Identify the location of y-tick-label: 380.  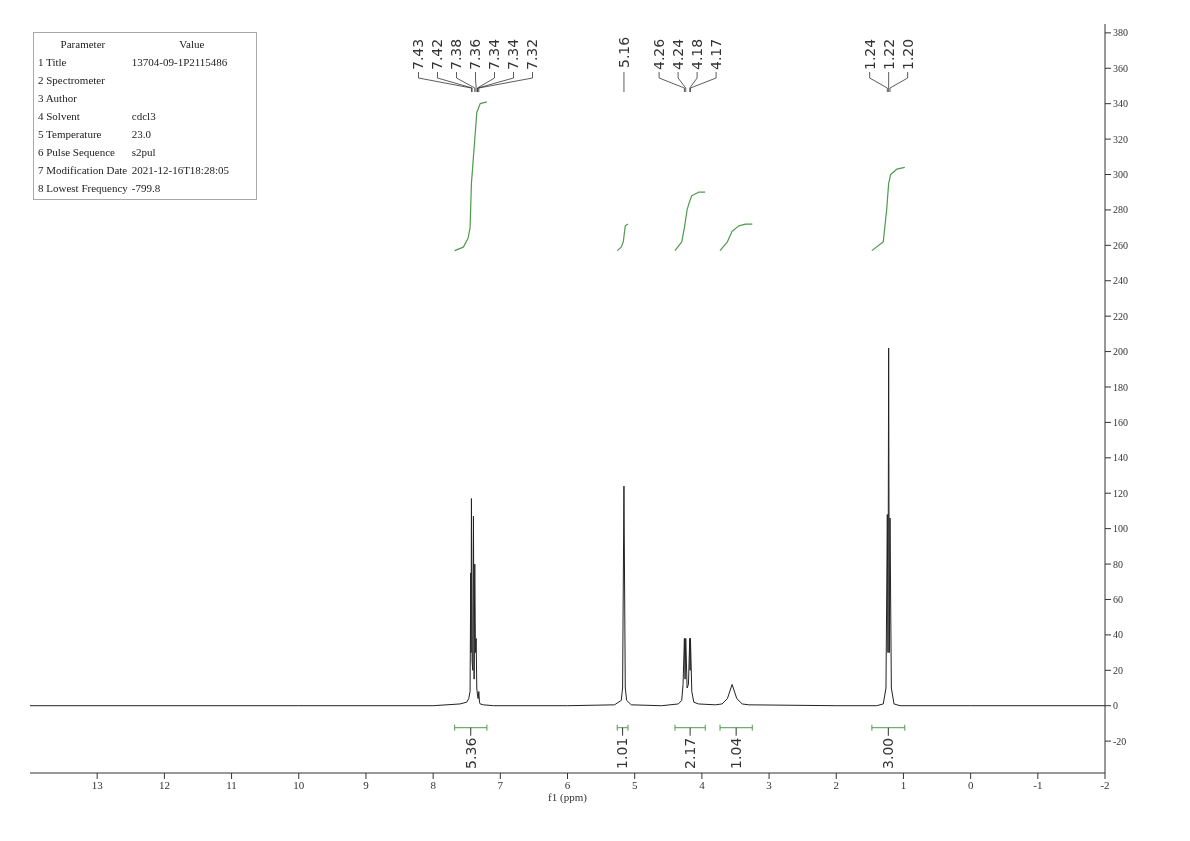
(1120, 33).